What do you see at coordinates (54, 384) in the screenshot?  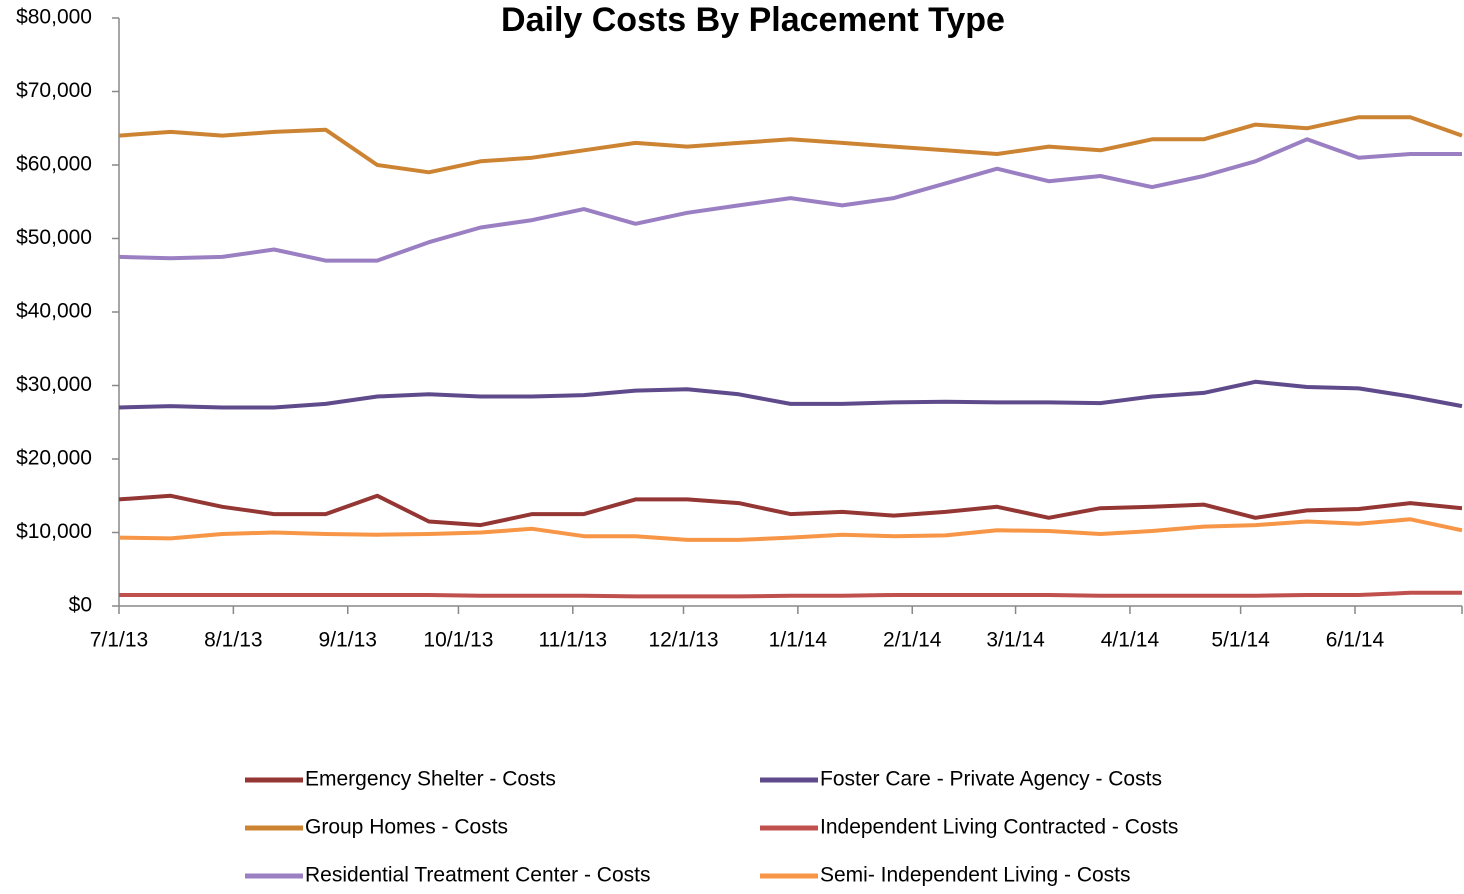 I see `y-tick-label: $30,000` at bounding box center [54, 384].